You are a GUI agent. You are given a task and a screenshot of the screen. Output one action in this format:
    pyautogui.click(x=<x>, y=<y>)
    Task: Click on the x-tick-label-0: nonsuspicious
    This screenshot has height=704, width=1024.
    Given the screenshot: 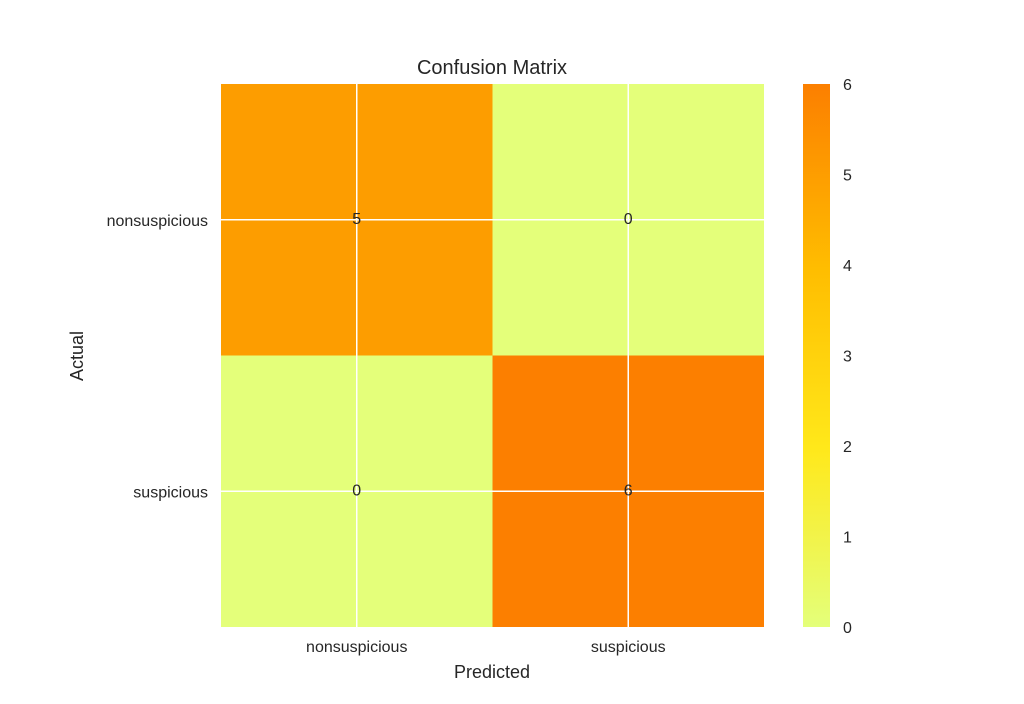 What is the action you would take?
    pyautogui.click(x=356, y=647)
    